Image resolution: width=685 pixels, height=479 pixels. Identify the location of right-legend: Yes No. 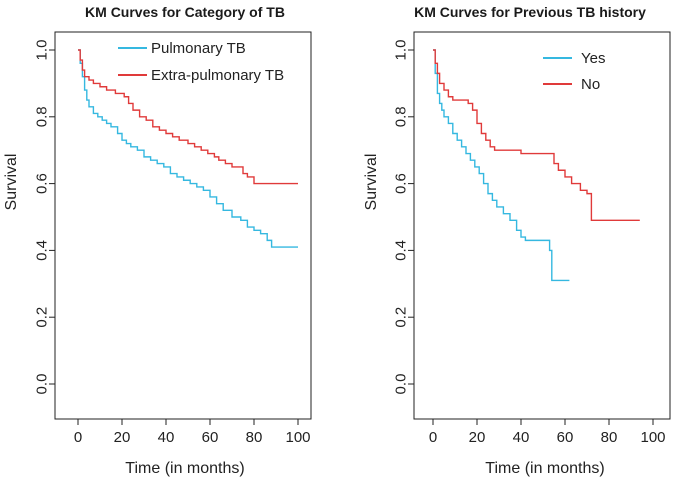
(574, 71).